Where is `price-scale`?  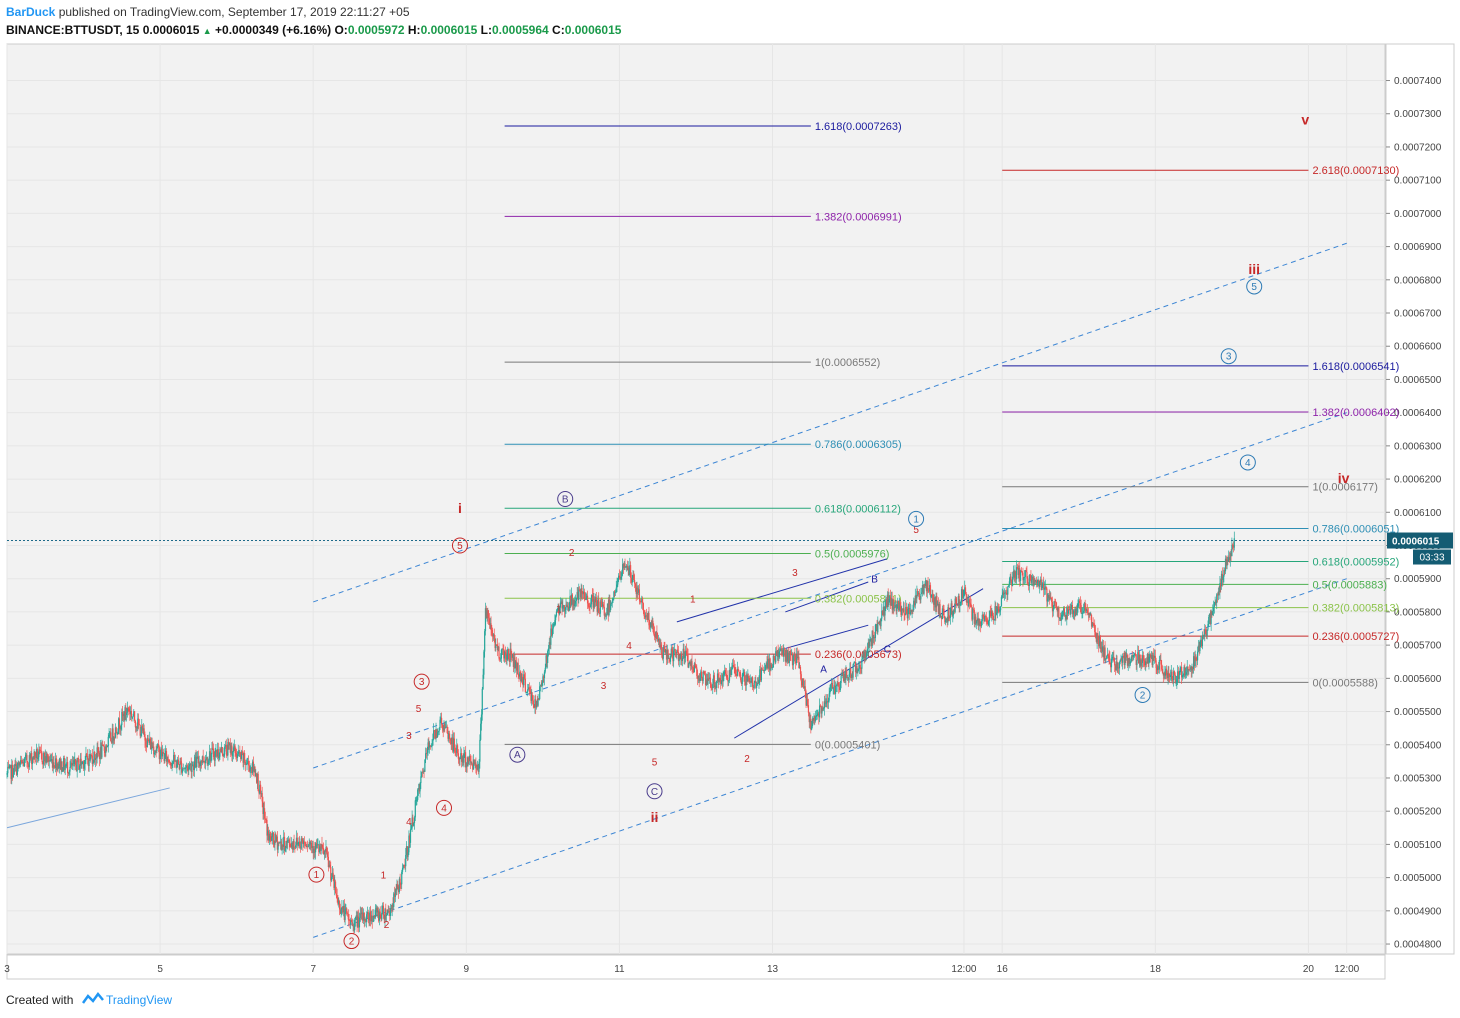 price-scale is located at coordinates (1420, 499).